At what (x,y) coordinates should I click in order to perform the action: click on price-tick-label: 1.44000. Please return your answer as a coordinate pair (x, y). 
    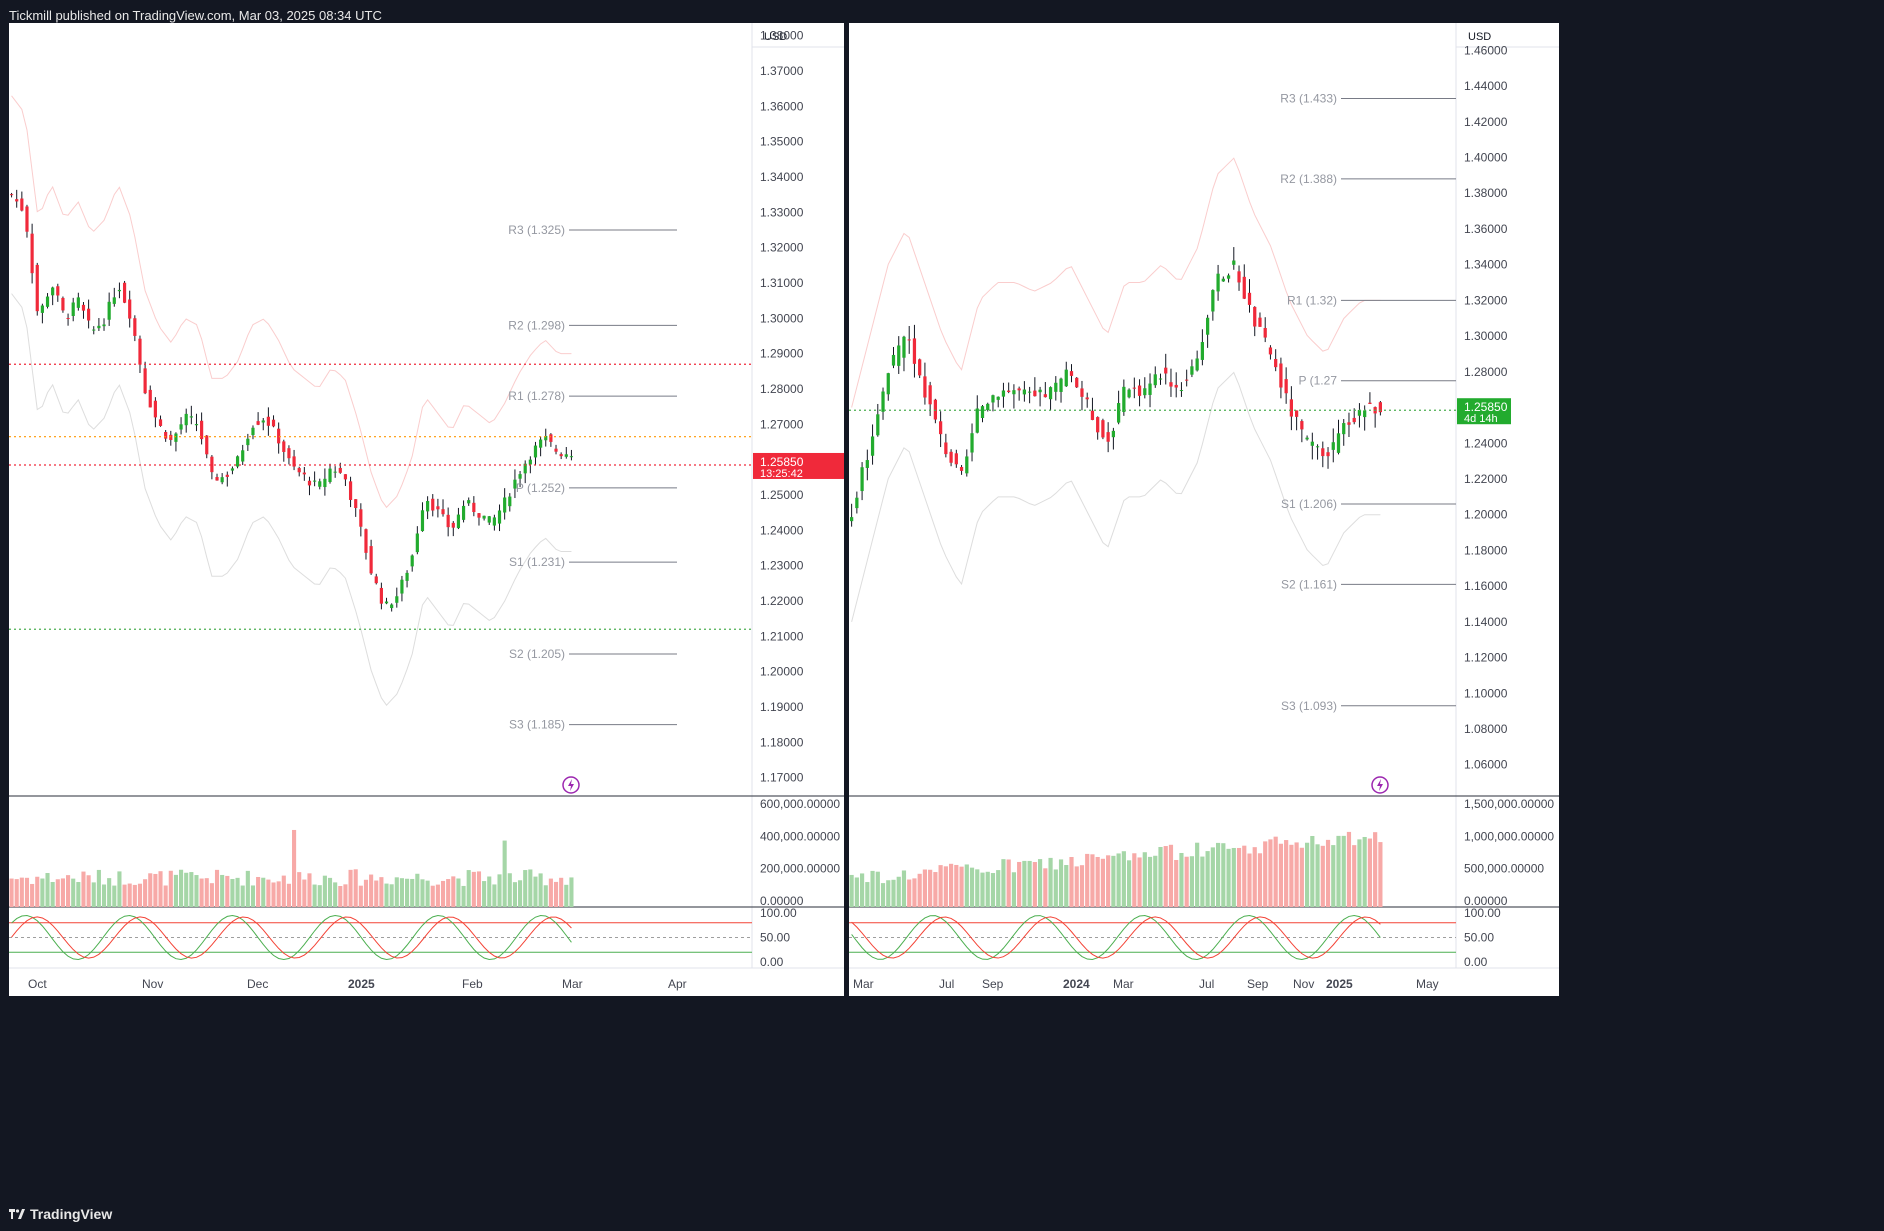
    Looking at the image, I should click on (1486, 86).